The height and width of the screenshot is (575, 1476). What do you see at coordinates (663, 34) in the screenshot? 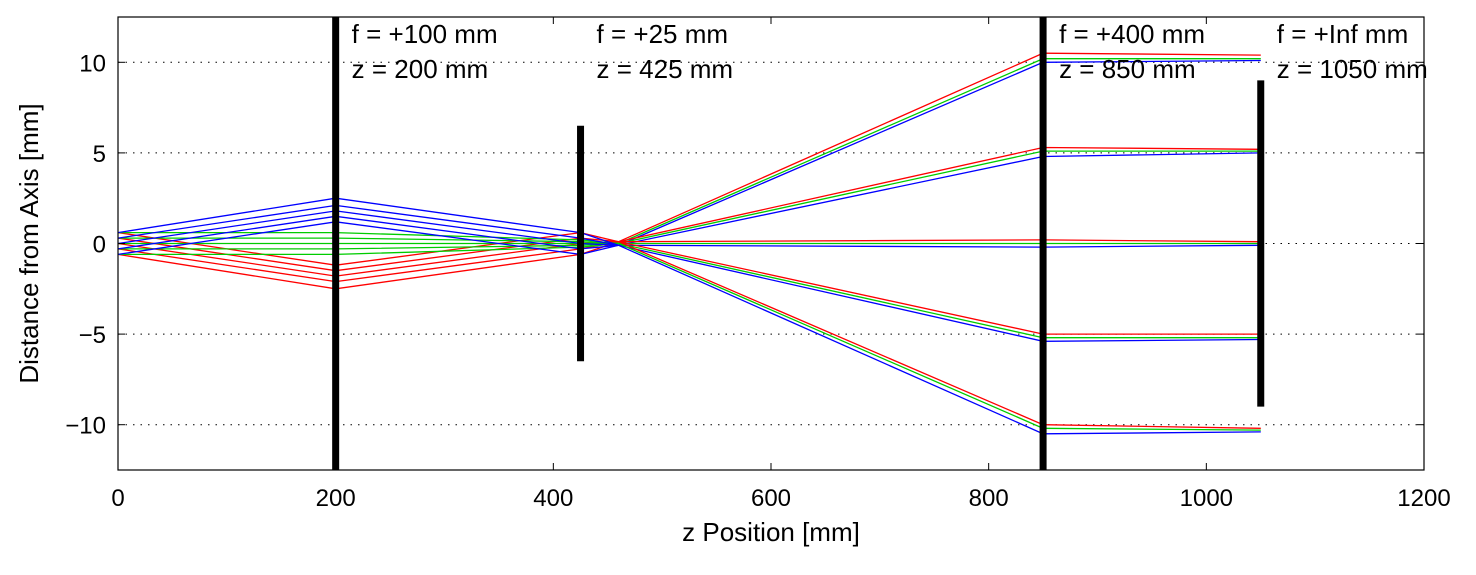
I see `lens-2-f-label: f = +25 mm` at bounding box center [663, 34].